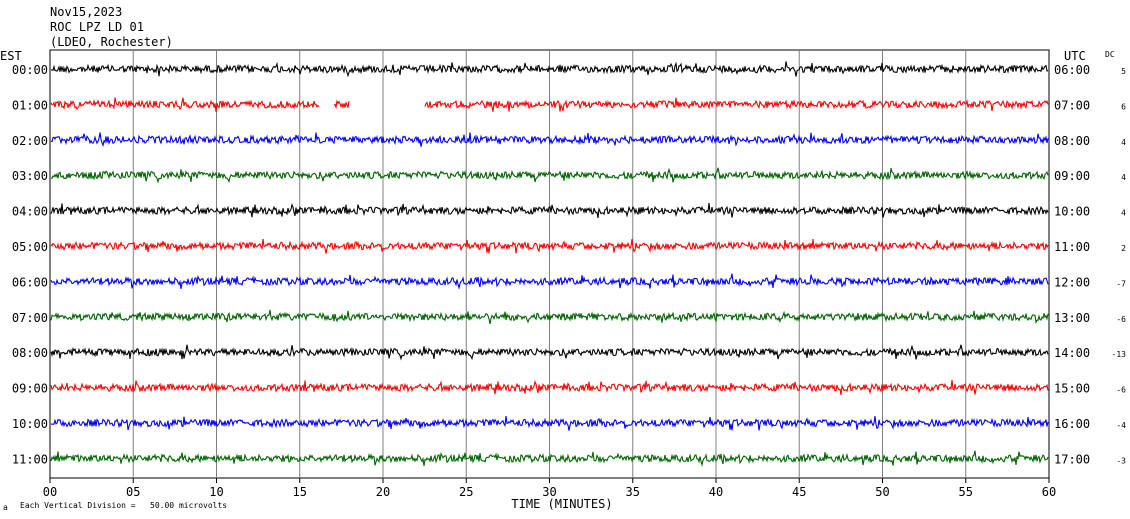 This screenshot has width=1130, height=519. I want to click on est-header: EST, so click(11, 56).